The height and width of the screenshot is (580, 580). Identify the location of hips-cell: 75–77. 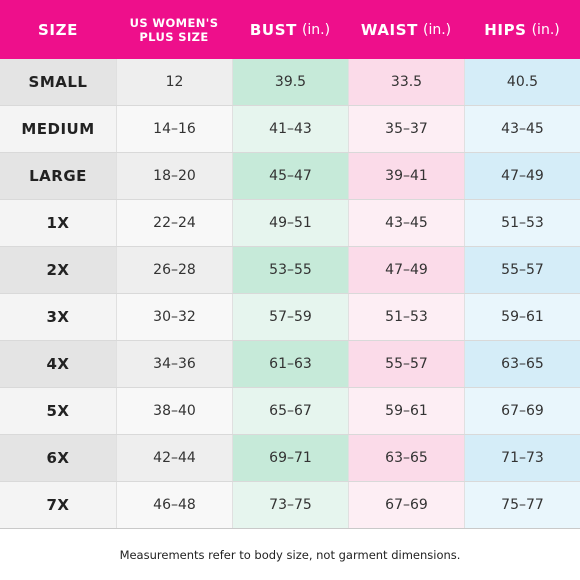
(522, 505).